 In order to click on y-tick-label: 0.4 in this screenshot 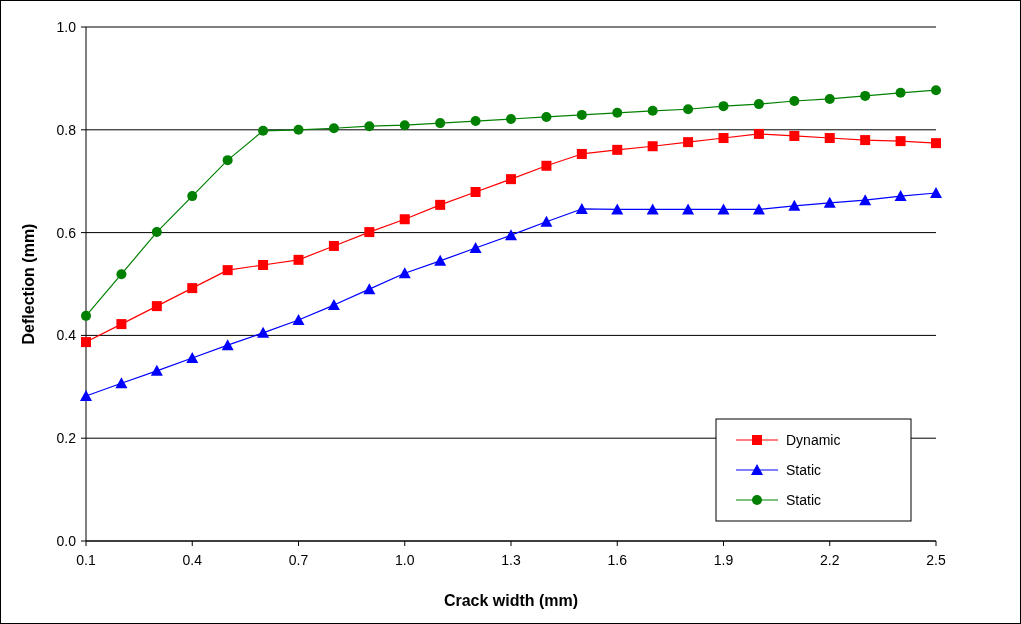, I will do `click(66, 335)`.